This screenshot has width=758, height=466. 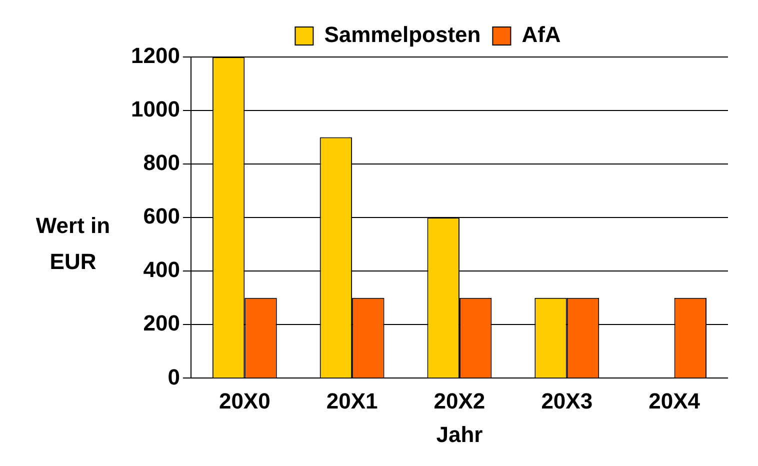 I want to click on y-tick-label: 400, so click(x=161, y=269).